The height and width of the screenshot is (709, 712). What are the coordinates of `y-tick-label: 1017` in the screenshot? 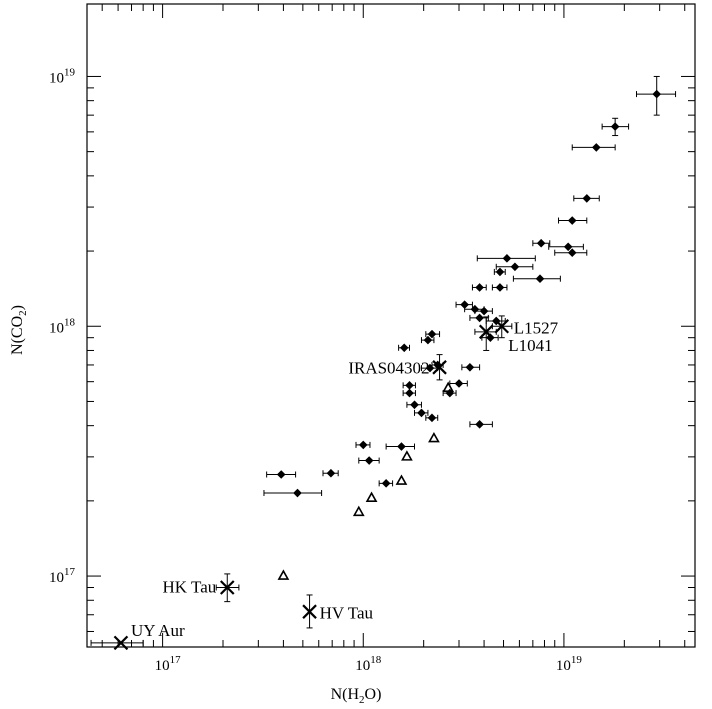 It's located at (62, 576).